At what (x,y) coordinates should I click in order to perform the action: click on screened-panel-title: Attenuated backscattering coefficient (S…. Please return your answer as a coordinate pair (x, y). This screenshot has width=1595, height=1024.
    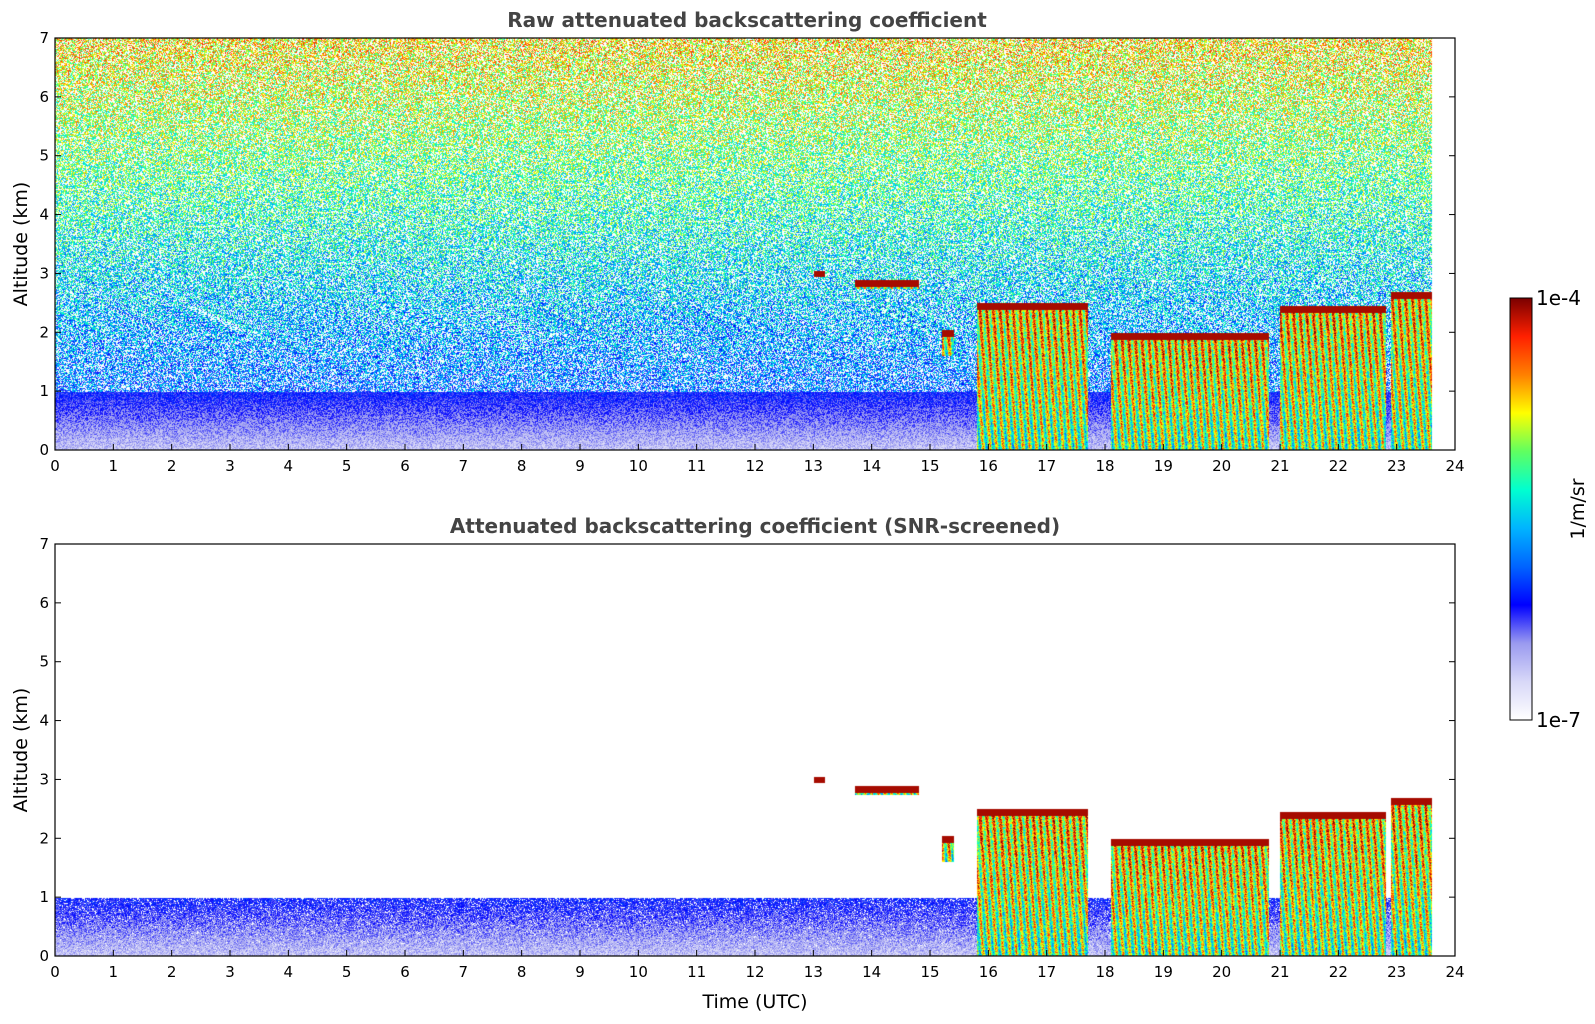
    Looking at the image, I should click on (755, 526).